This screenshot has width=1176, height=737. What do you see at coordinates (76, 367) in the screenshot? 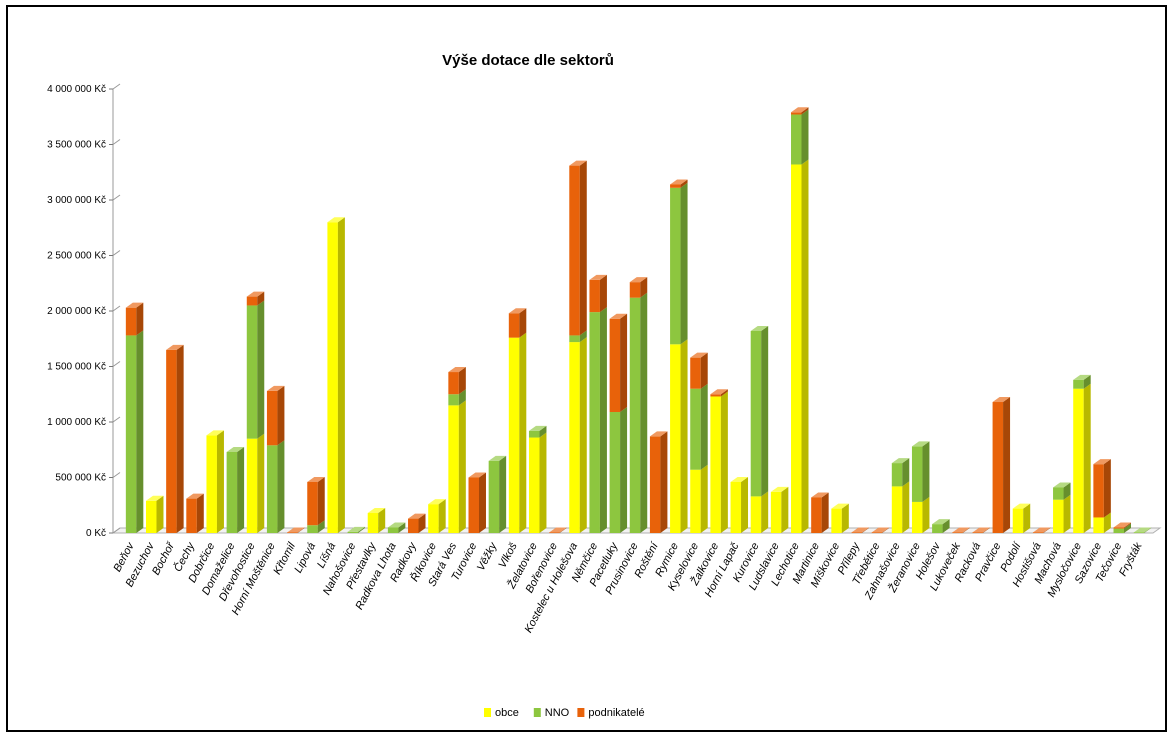
I see `y-tick-label: 1 500 000 Kč` at bounding box center [76, 367].